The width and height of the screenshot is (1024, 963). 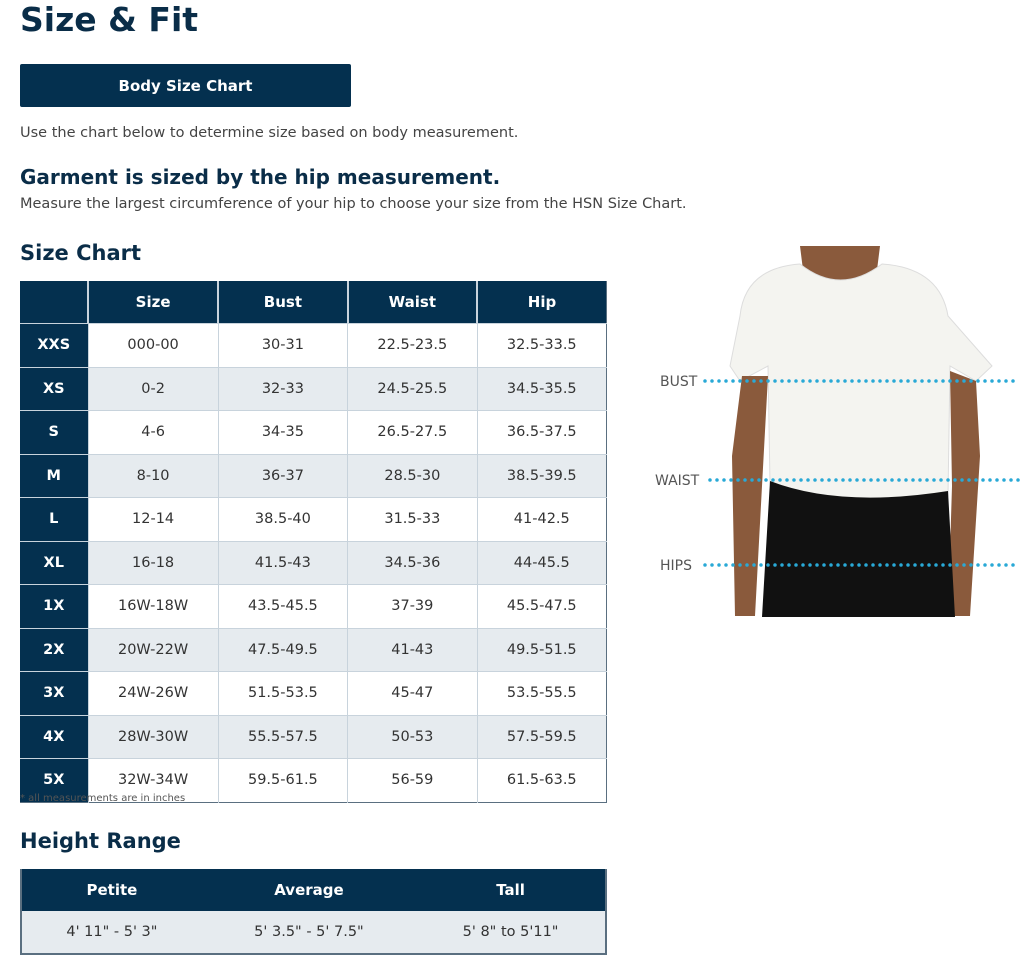 What do you see at coordinates (282, 606) in the screenshot?
I see `table-cell: 43.5-45.5` at bounding box center [282, 606].